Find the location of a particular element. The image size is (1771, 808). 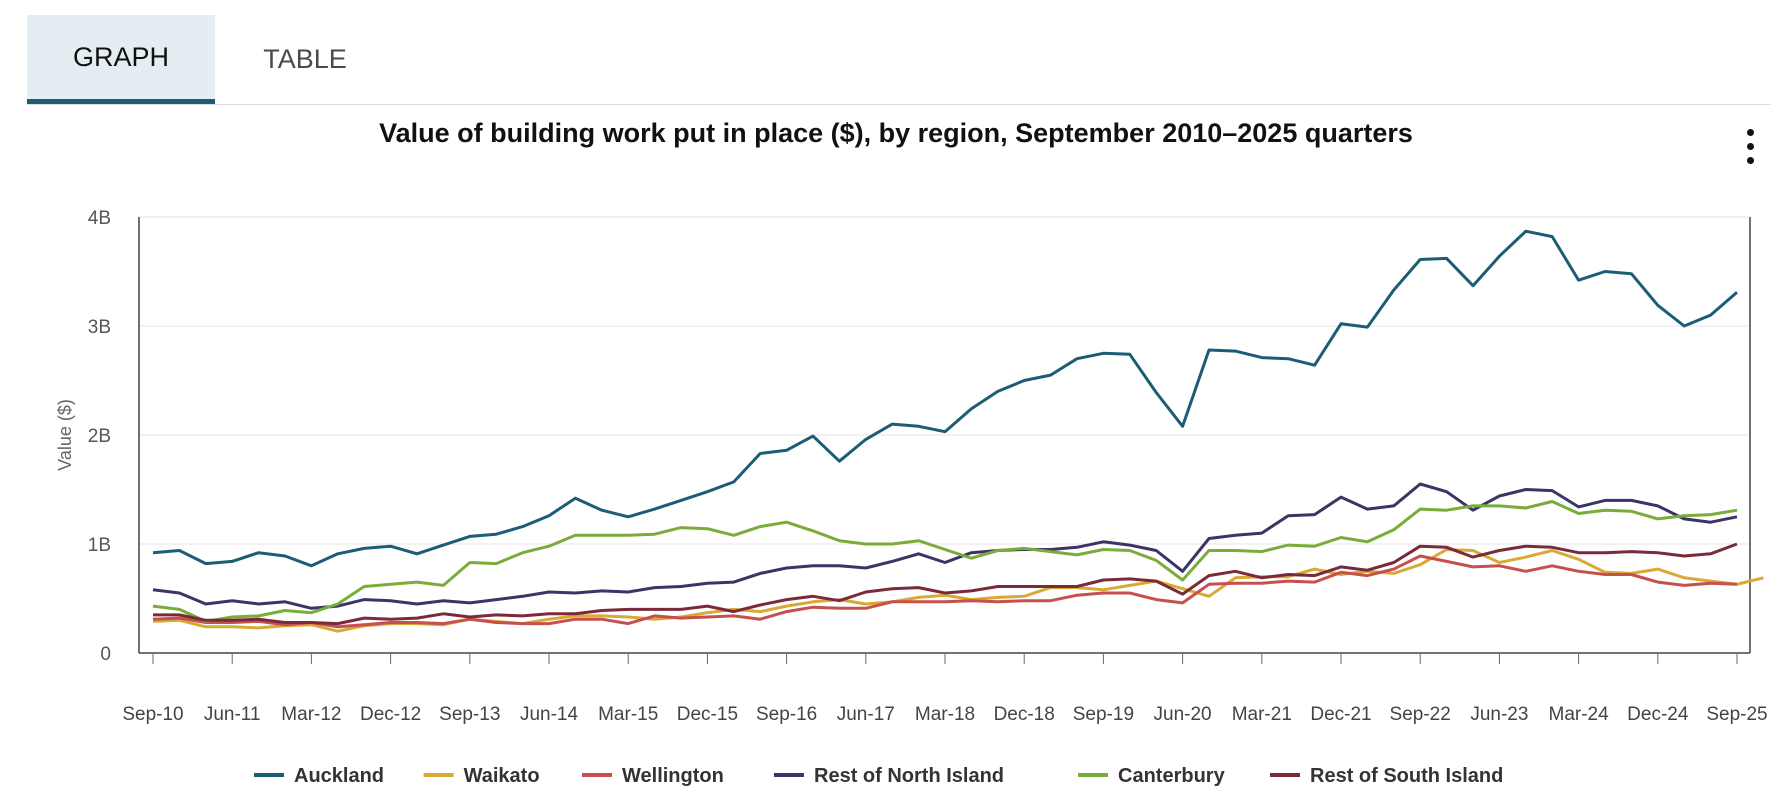

tab-table: TABLE is located at coordinates (305, 59).